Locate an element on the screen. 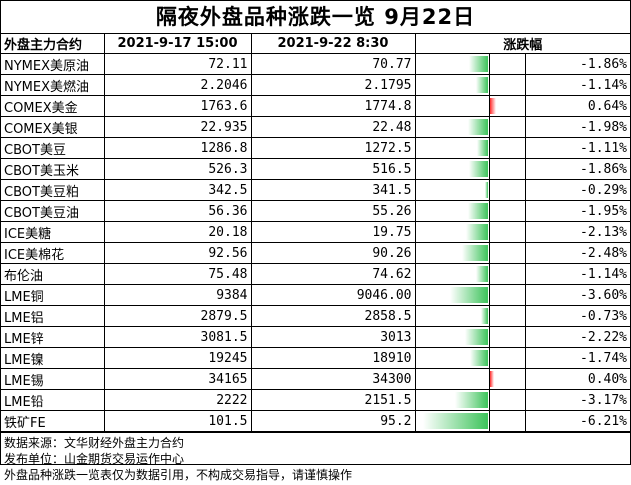 The image size is (631, 485). table-row: CBOT美豆油 56.36 55.26 -1.95% is located at coordinates (316, 211).